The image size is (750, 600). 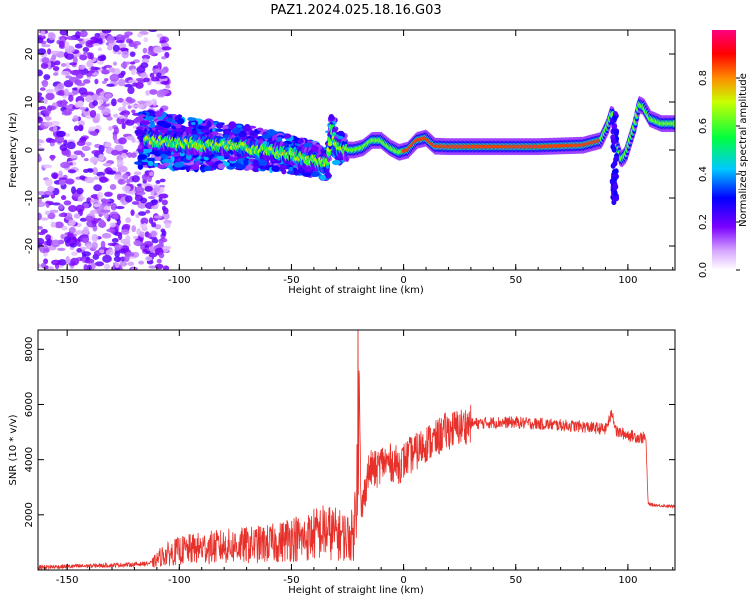 What do you see at coordinates (29, 349) in the screenshot?
I see `snr-ytick-label: 8000` at bounding box center [29, 349].